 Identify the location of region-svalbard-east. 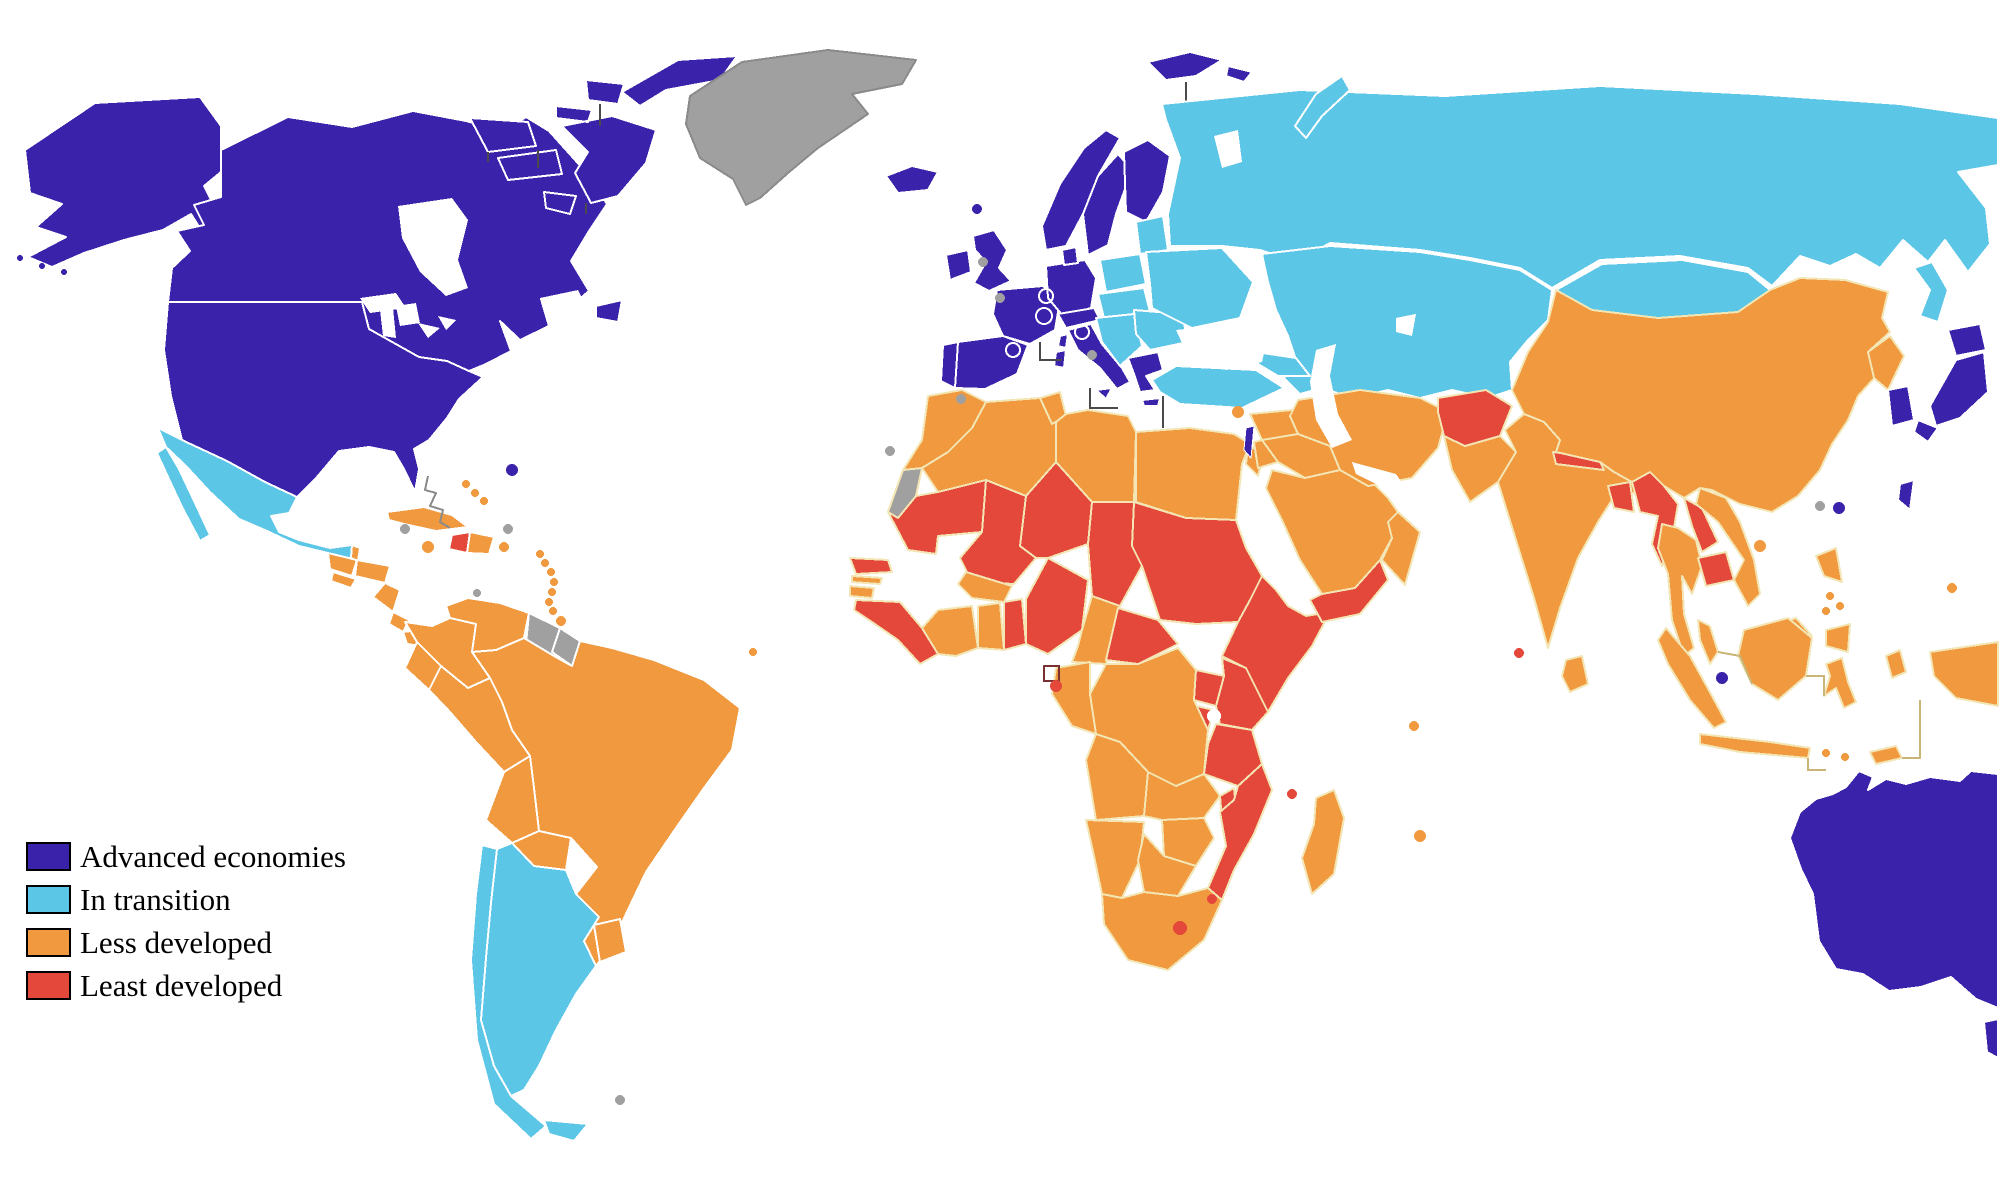
(1239, 74).